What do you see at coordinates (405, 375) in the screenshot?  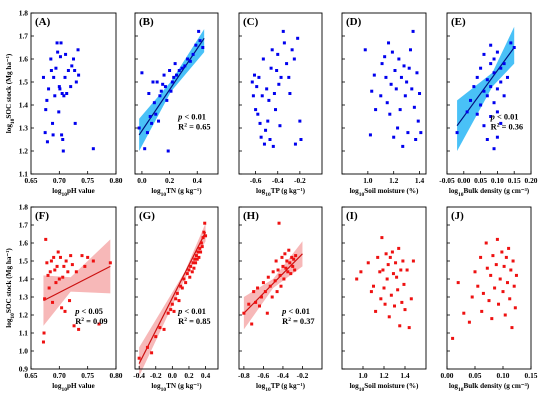 I see `x-tick-label: 1.4` at bounding box center [405, 375].